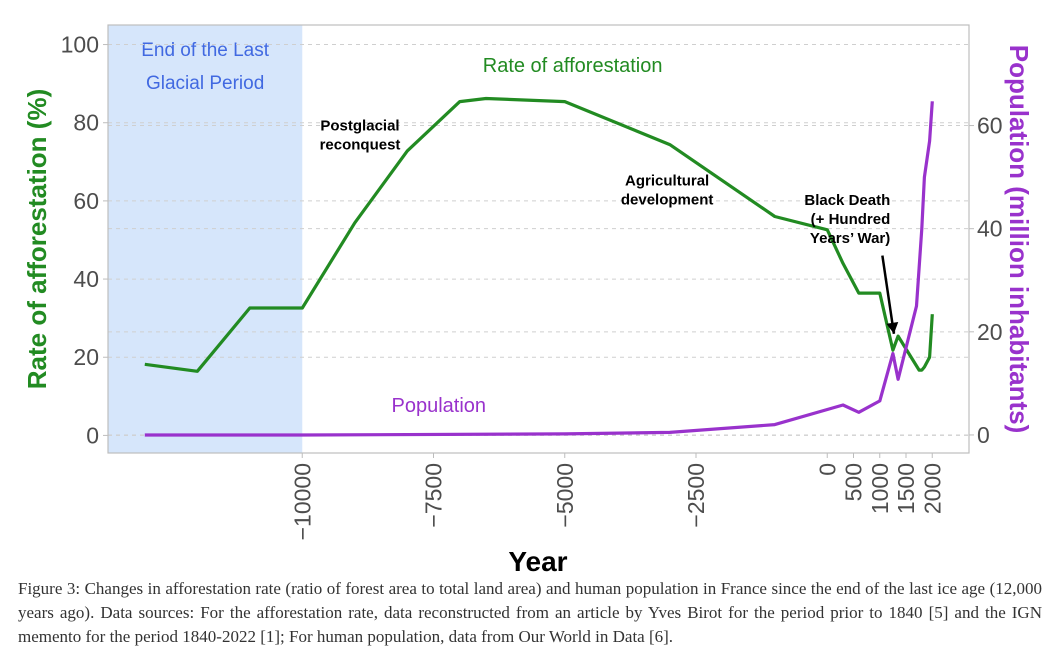 This screenshot has width=1056, height=660. Describe the element at coordinates (573, 66) in the screenshot. I see `annotation-0-line-0: Rate of afforestation` at that location.